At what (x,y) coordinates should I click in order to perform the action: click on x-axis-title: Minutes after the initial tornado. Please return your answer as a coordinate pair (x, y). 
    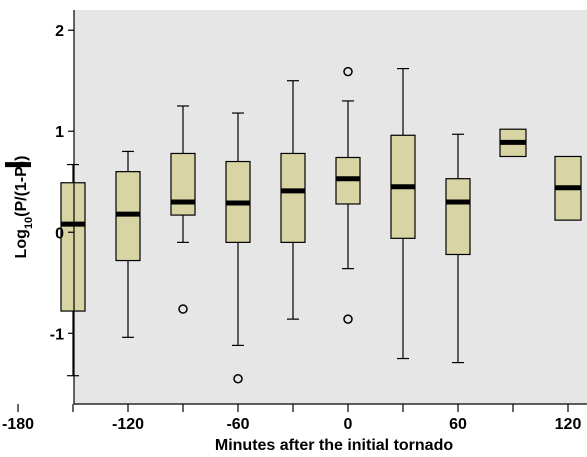
    Looking at the image, I should click on (334, 445).